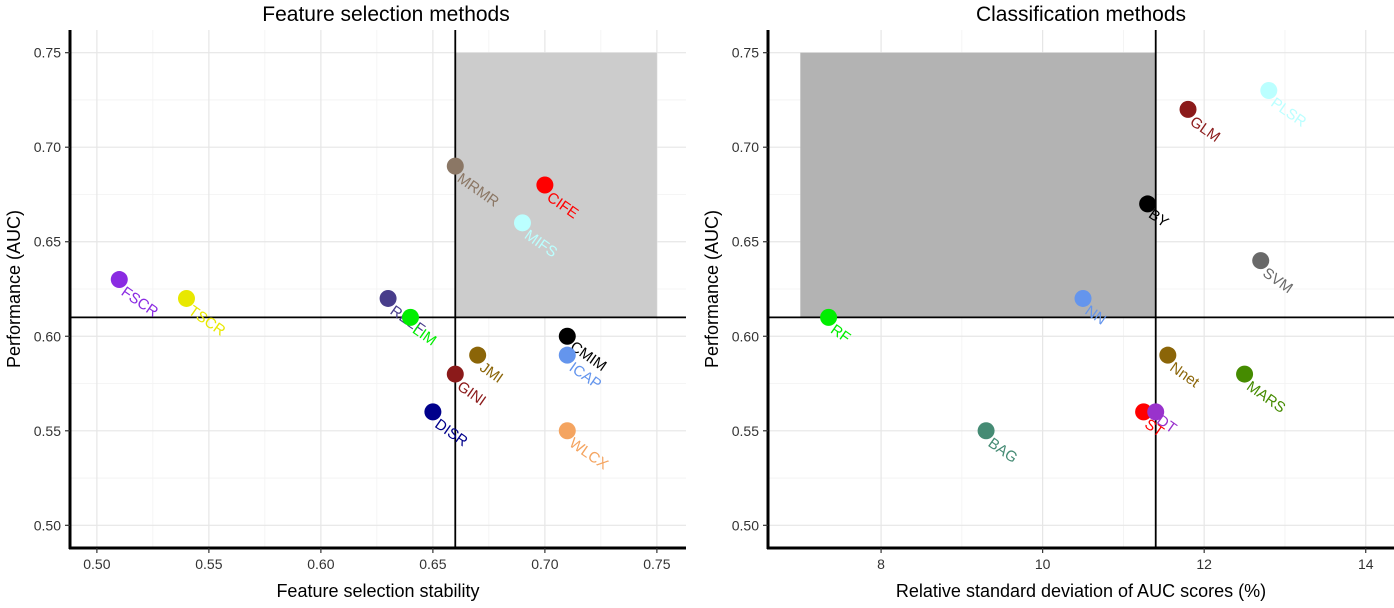 The image size is (1394, 608). I want to click on feature-chart-title: Feature selection methods, so click(385, 14).